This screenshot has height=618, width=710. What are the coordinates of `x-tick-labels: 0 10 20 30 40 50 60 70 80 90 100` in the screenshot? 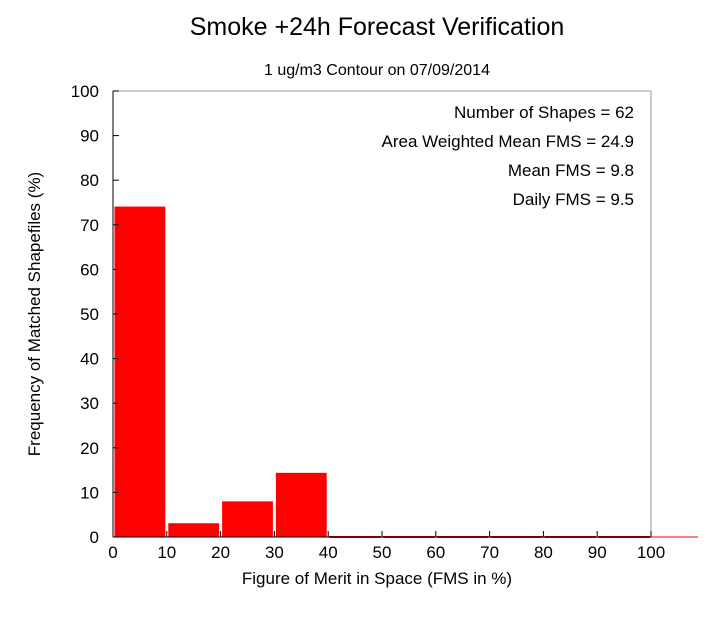 It's located at (386, 552).